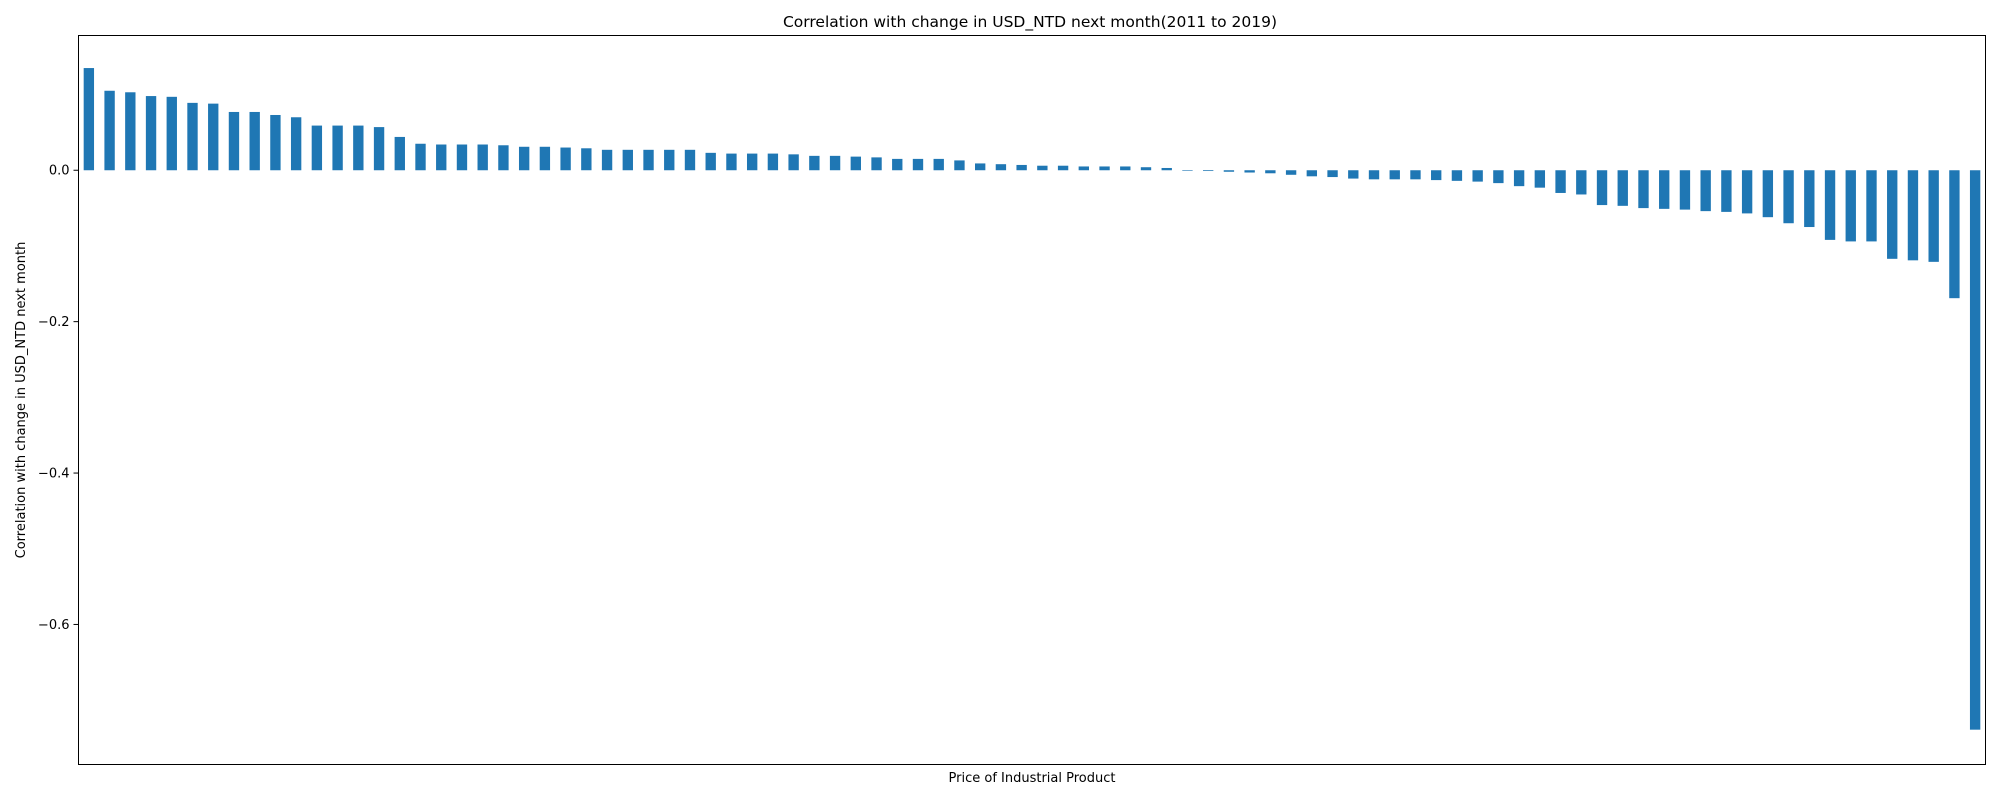 The width and height of the screenshot is (2000, 800). I want to click on y-tick-label-2: −0.4, so click(54, 474).